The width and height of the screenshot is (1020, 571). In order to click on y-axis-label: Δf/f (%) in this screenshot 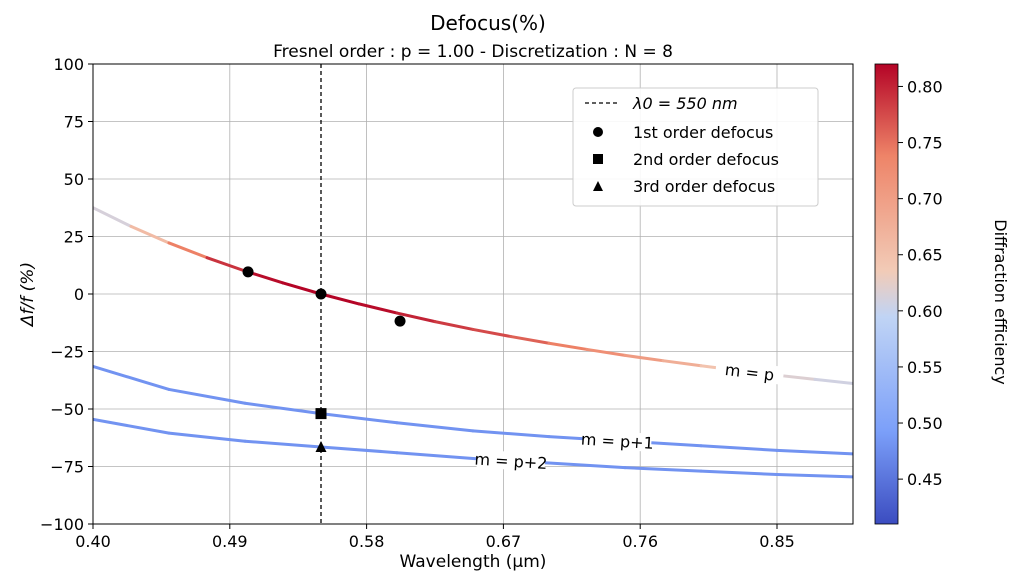, I will do `click(28, 295)`.